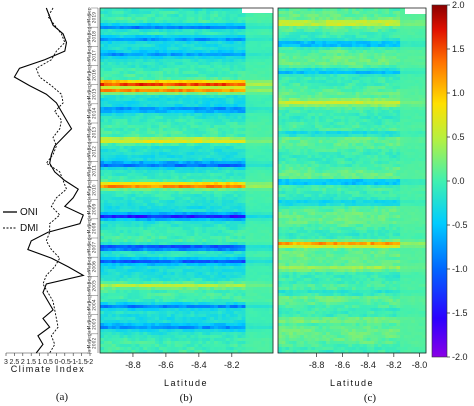 The image size is (474, 406). I want to click on month-label: May, so click(90, 191).